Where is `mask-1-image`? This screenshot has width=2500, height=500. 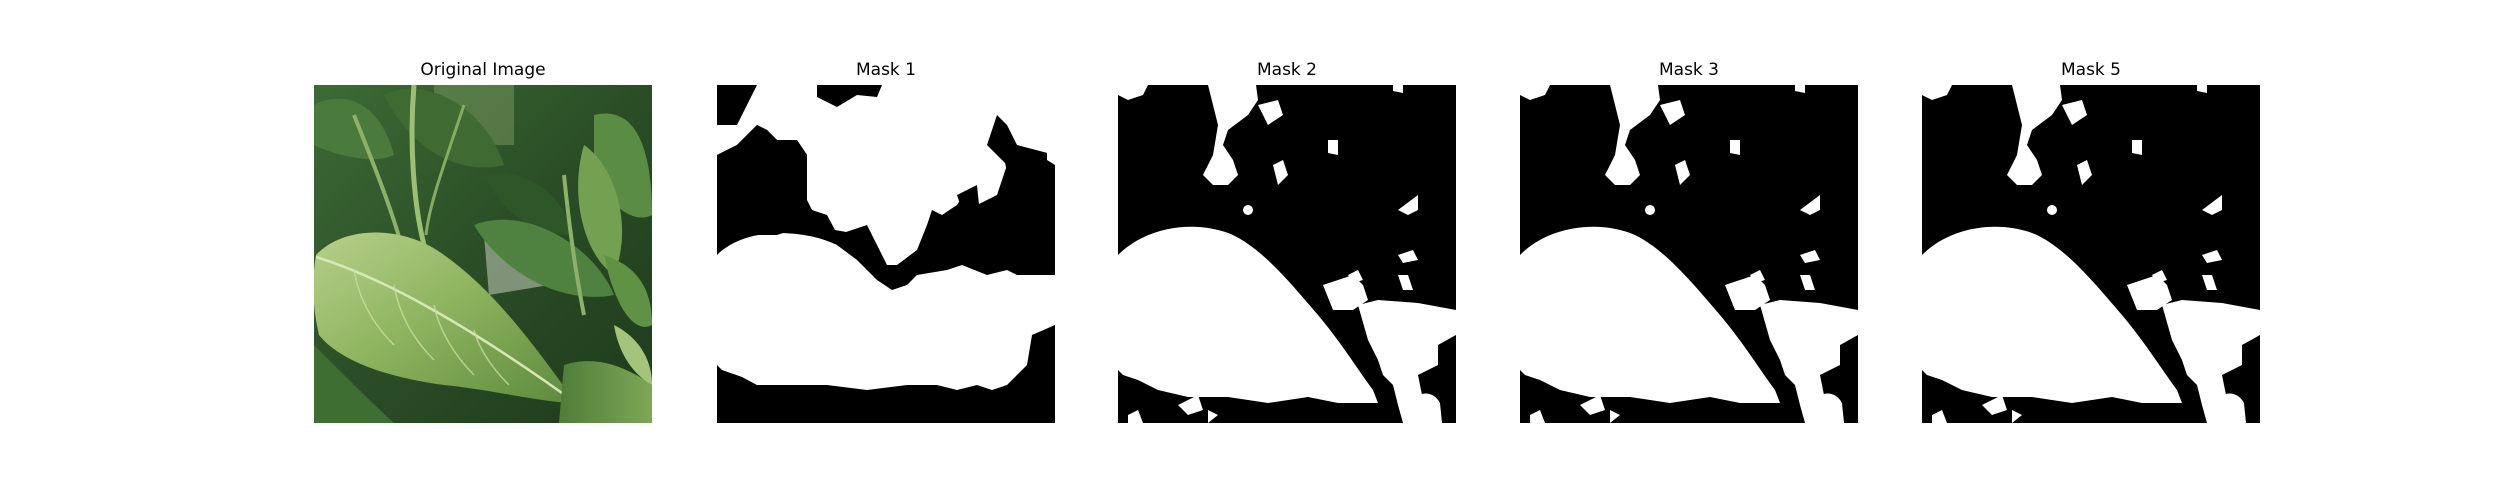 mask-1-image is located at coordinates (886, 254).